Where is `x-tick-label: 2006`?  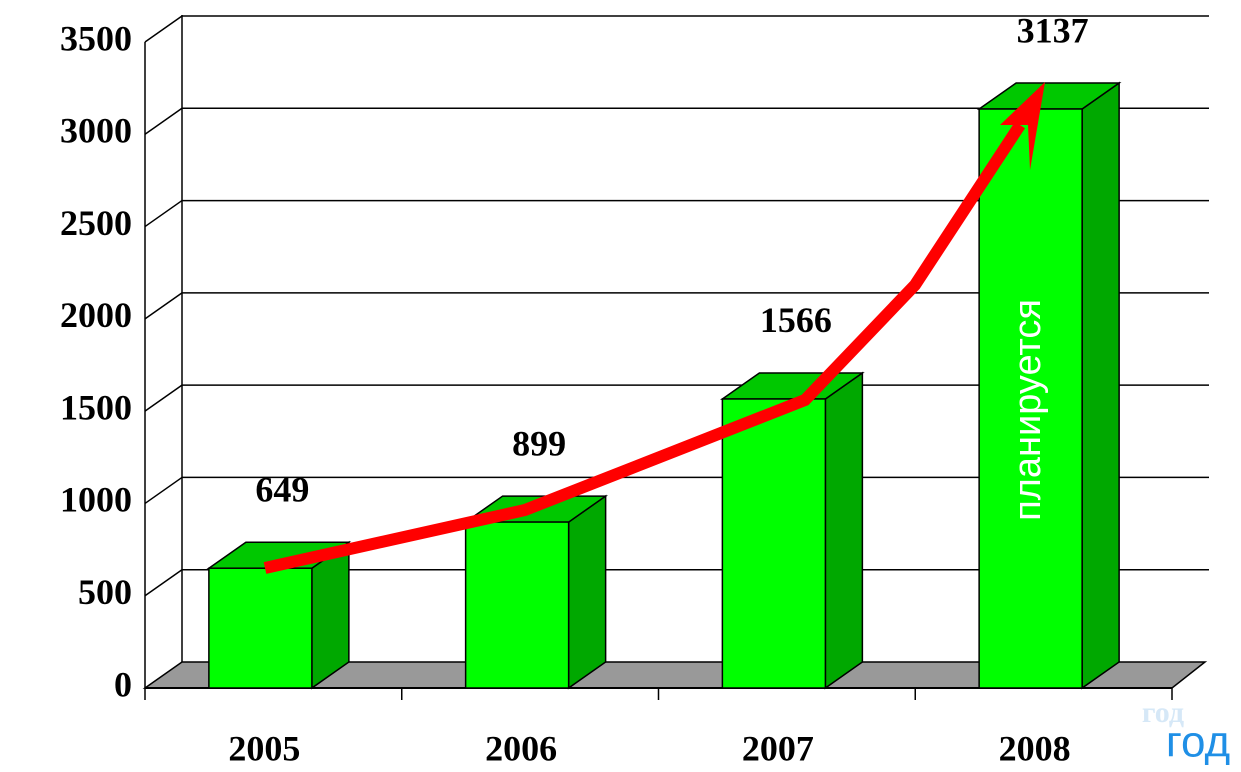 x-tick-label: 2006 is located at coordinates (521, 748).